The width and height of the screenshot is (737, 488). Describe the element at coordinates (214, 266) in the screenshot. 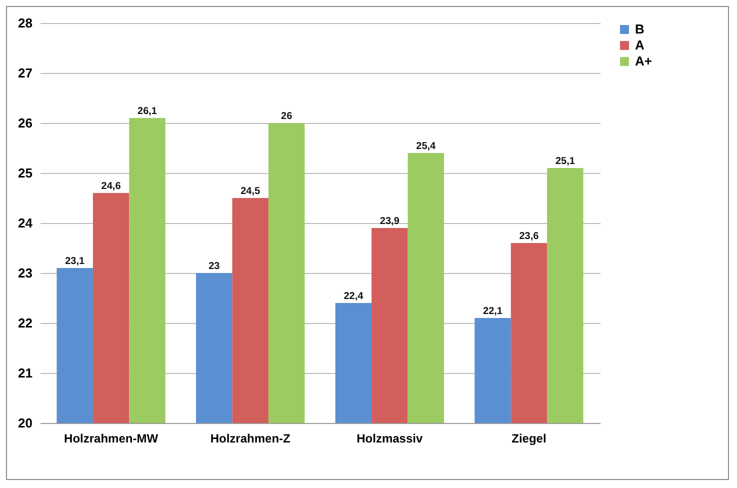

I see `data-label: 23` at that location.